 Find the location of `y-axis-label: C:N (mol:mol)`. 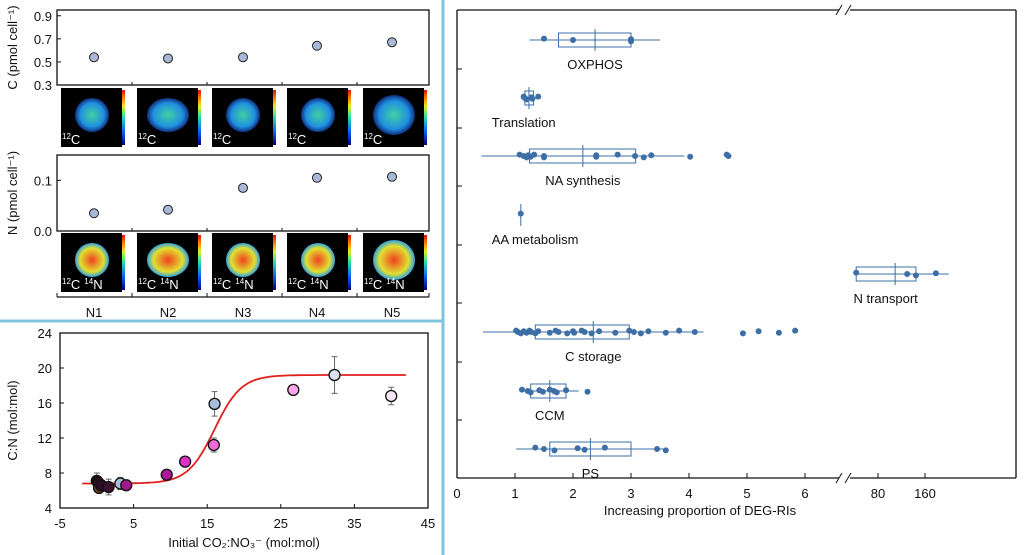

y-axis-label: C:N (mol:mol) is located at coordinates (12, 420).